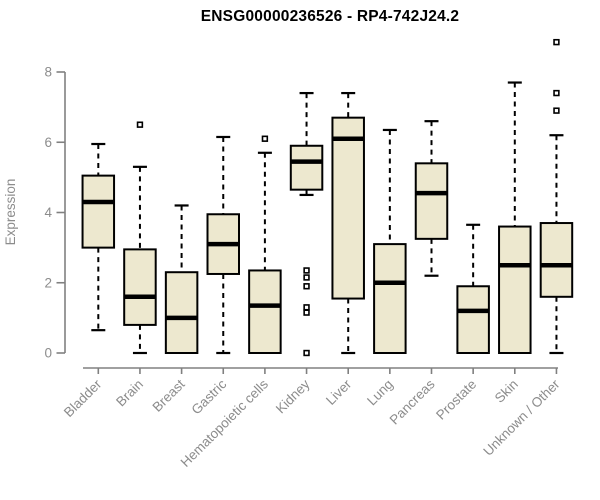 The height and width of the screenshot is (500, 600). I want to click on x-tick-label-lung: Lung, so click(380, 393).